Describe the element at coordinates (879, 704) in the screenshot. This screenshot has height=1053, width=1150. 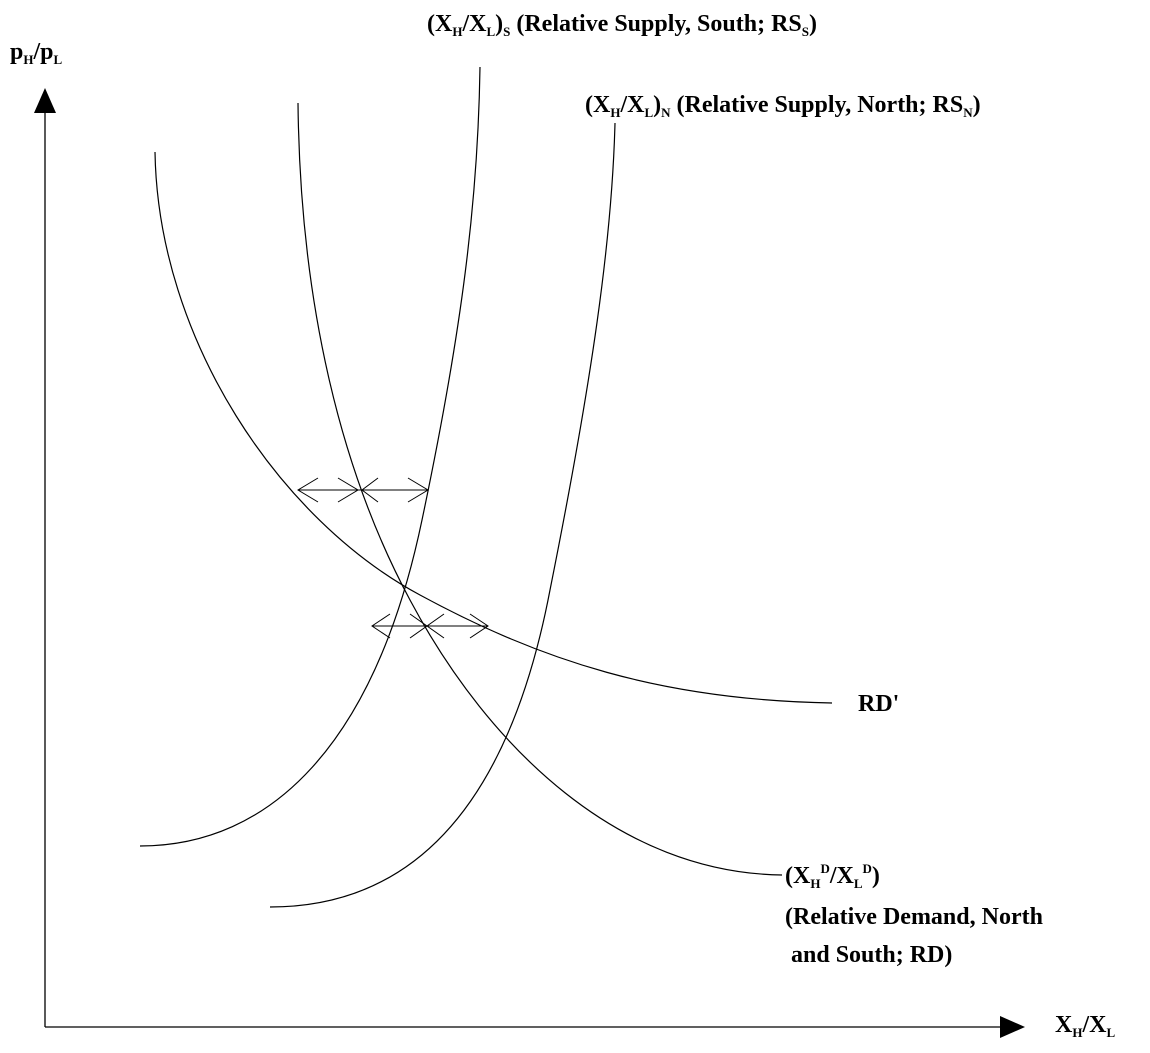
I see `rd-prime-label: RD'` at that location.